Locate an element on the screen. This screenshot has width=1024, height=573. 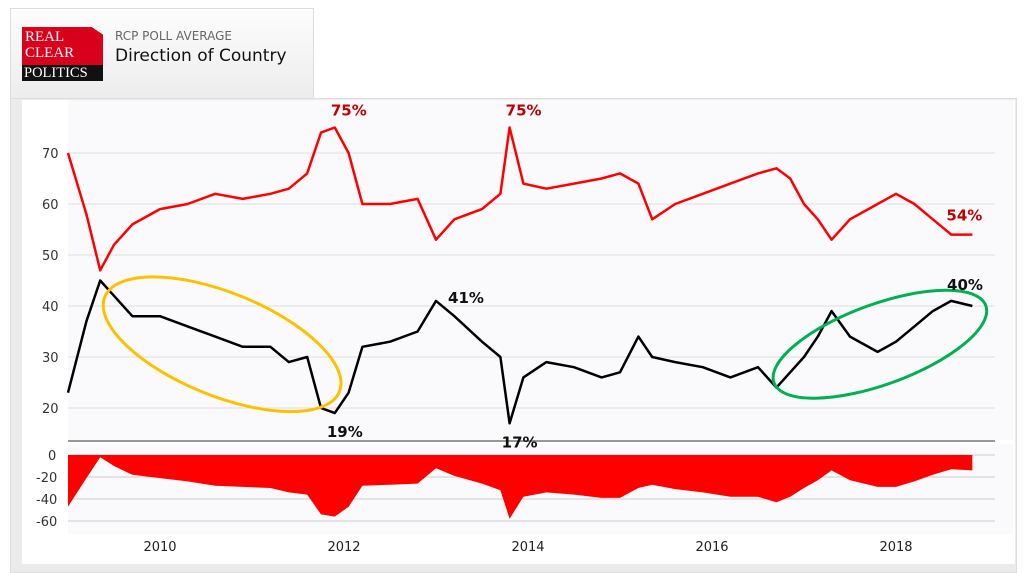
y-tick-label: 60 is located at coordinates (50, 205).